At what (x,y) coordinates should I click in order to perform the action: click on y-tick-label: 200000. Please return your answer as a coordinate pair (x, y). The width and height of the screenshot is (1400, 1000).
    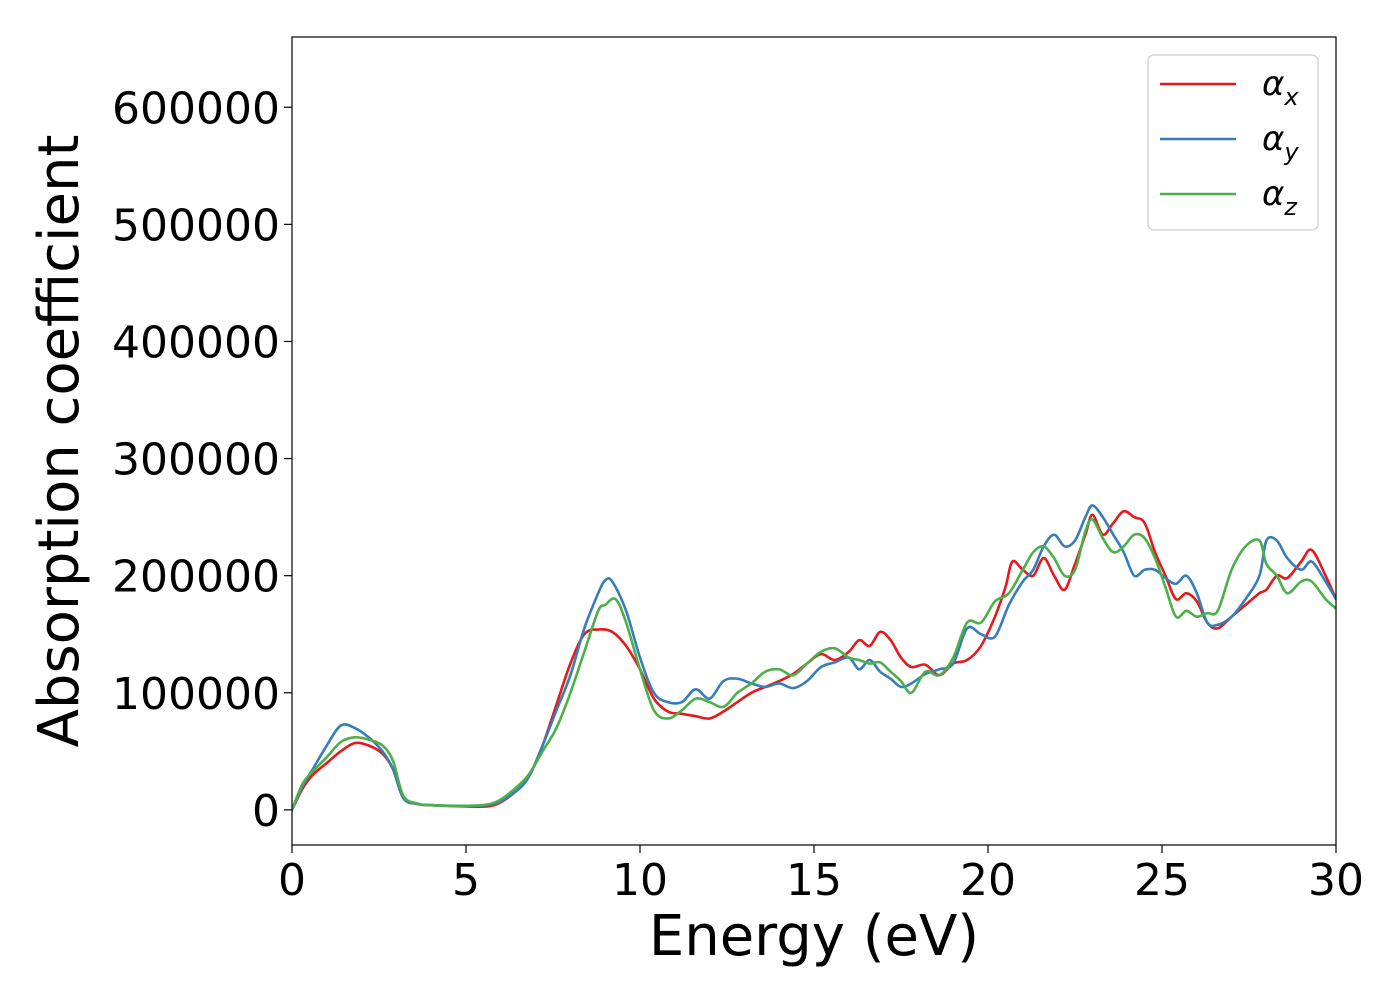
    Looking at the image, I should click on (196, 577).